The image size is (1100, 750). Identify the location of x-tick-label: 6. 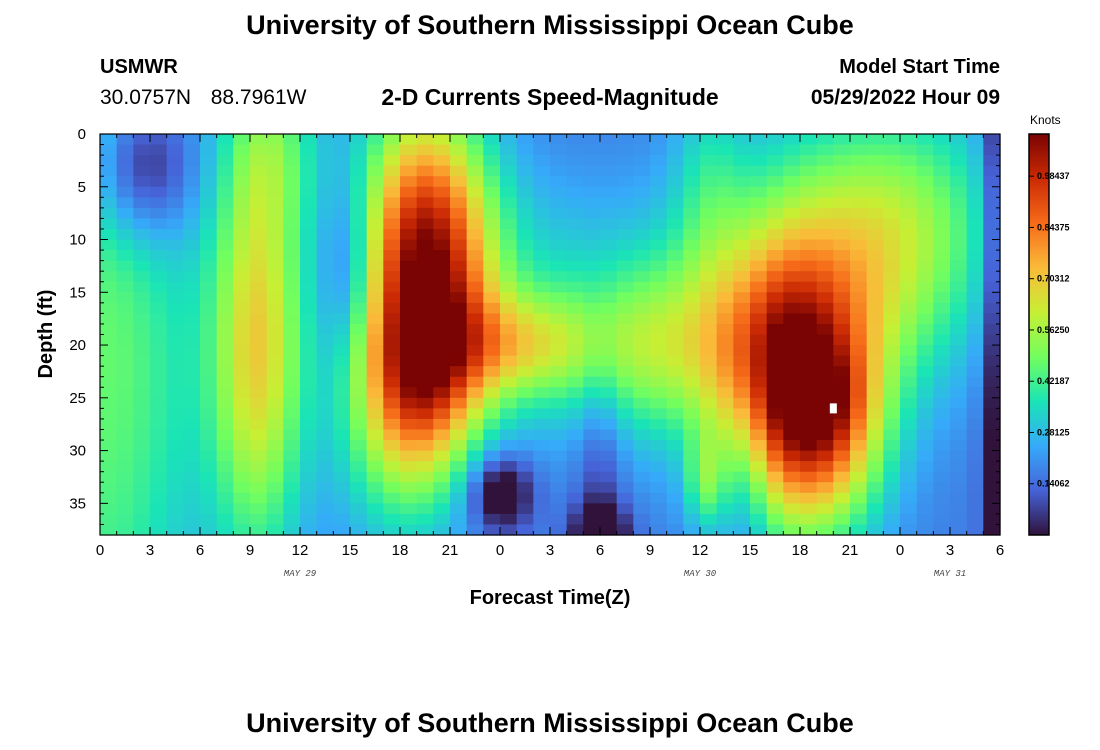
(1000, 550).